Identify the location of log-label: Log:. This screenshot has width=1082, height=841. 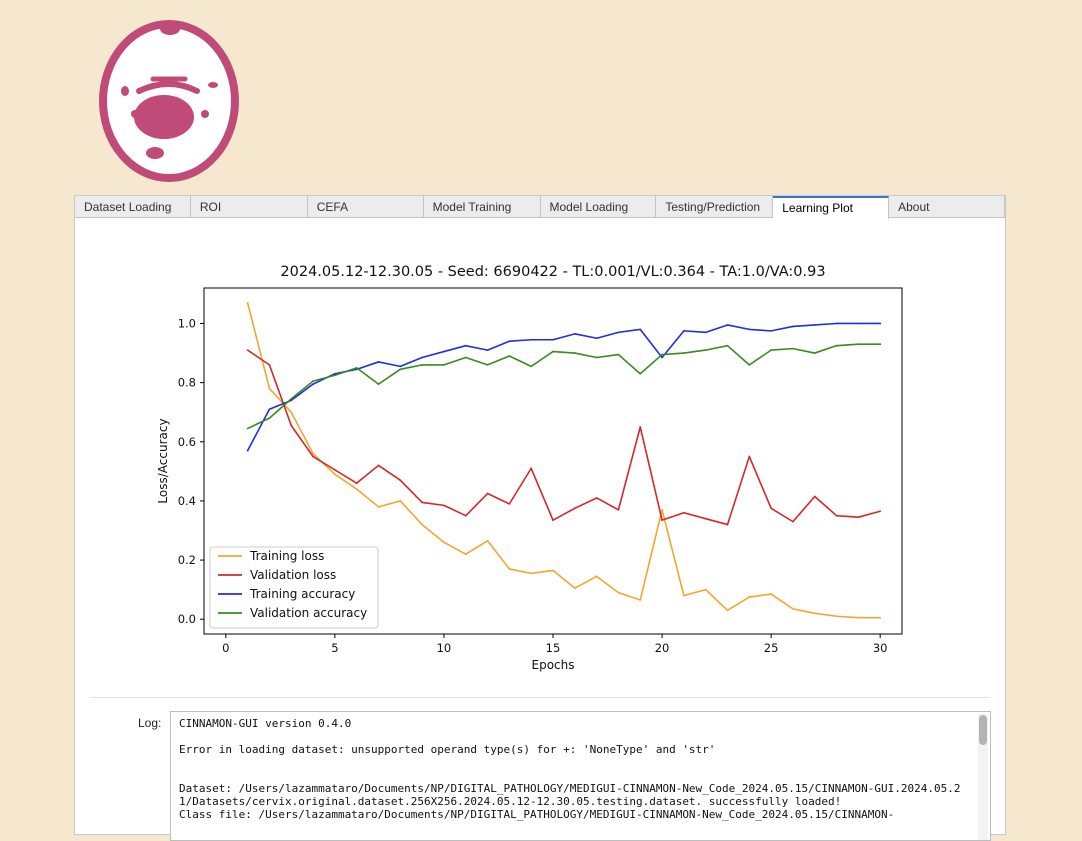
(150, 723).